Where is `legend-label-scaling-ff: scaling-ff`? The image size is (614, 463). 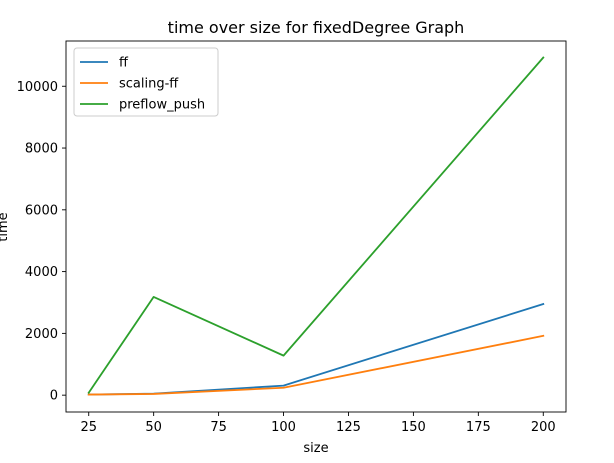
legend-label-scaling-ff: scaling-ff is located at coordinates (149, 84).